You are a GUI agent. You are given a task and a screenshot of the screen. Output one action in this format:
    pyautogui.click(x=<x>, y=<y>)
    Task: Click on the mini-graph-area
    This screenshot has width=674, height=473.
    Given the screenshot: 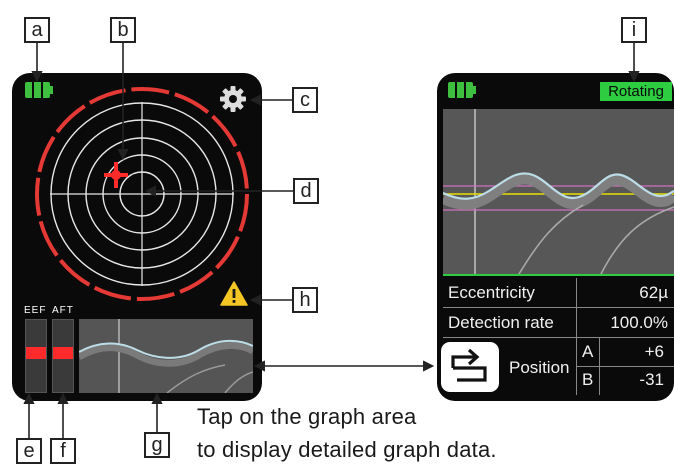 What is the action you would take?
    pyautogui.click(x=166, y=356)
    